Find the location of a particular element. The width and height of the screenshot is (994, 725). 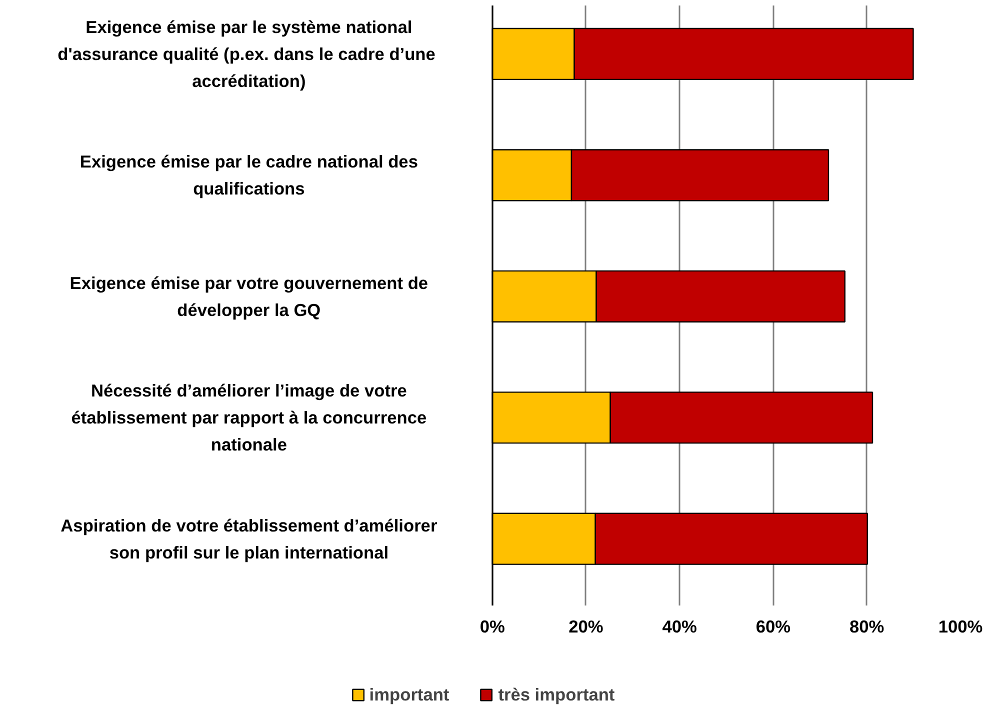

y-tick-label: Nécessité d’améliorer l’image de votre établissement par rapport à la concurrence nationale is located at coordinates (249, 417).